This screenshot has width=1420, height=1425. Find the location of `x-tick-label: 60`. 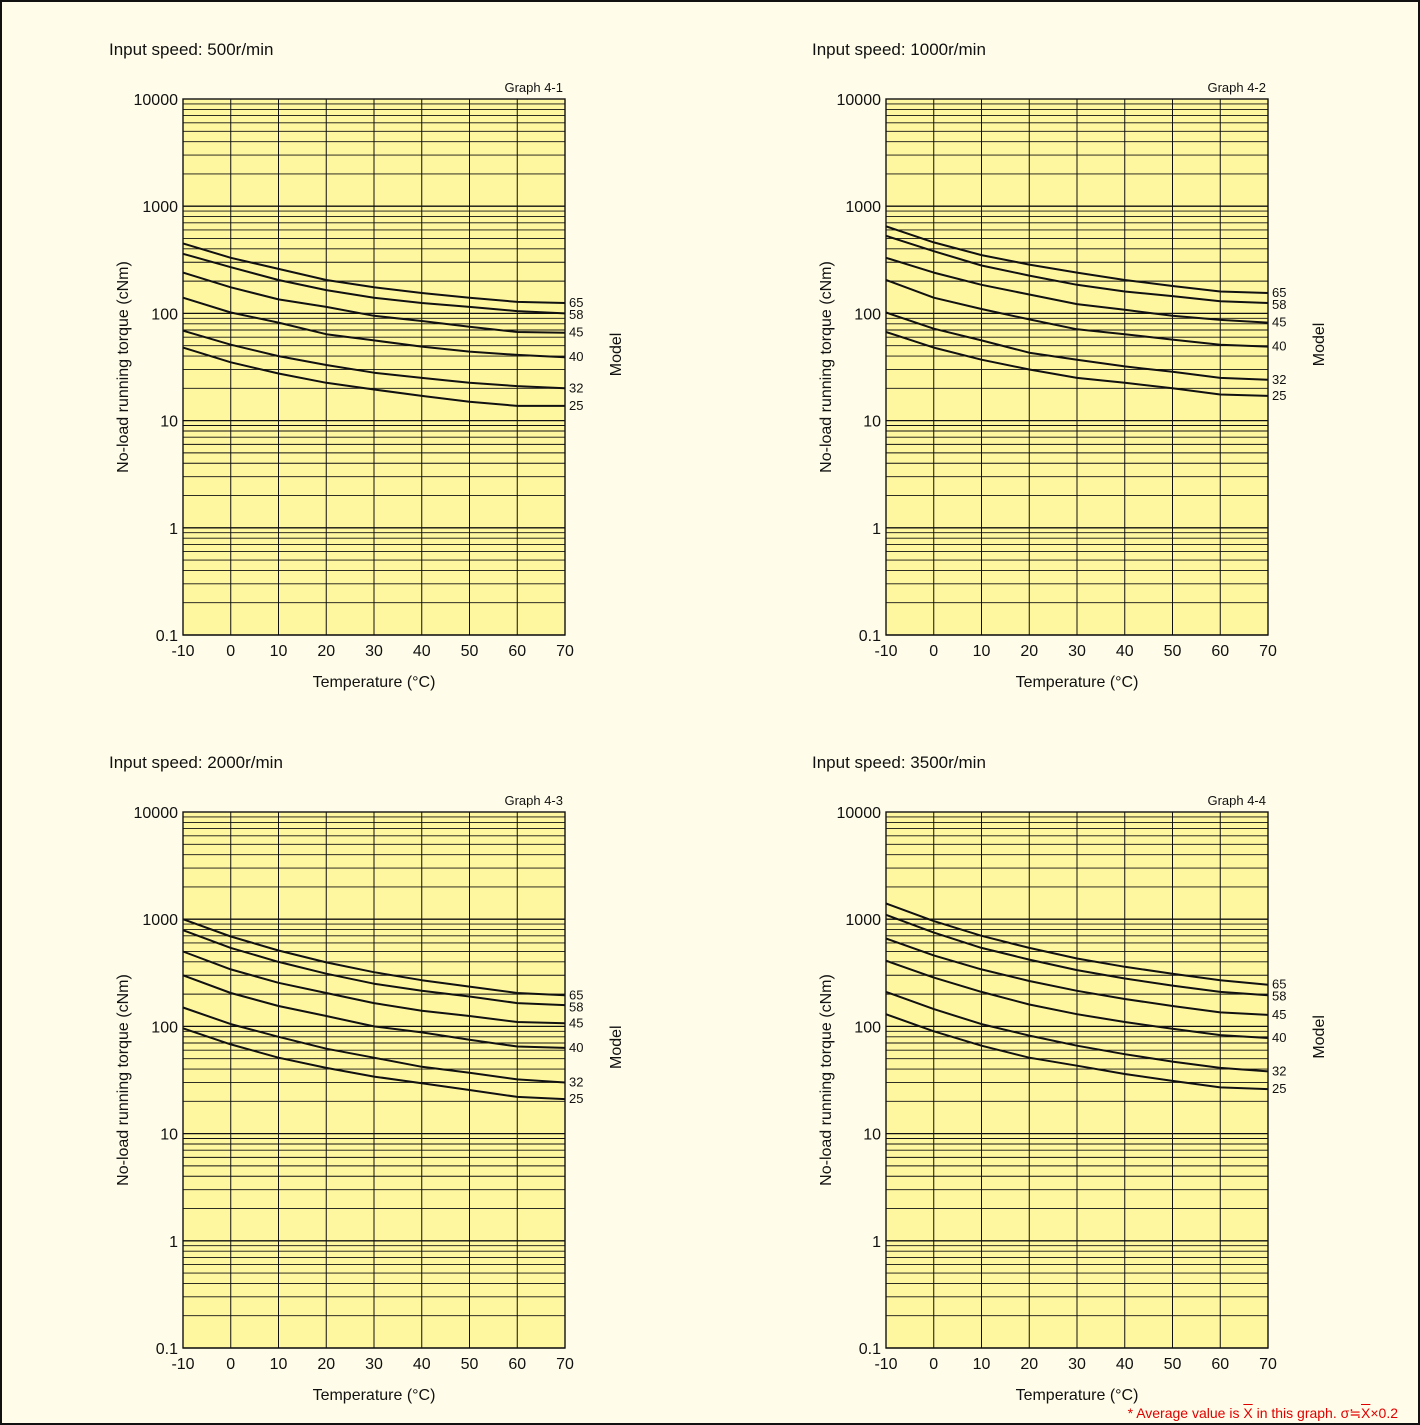

x-tick-label: 60 is located at coordinates (1220, 651).